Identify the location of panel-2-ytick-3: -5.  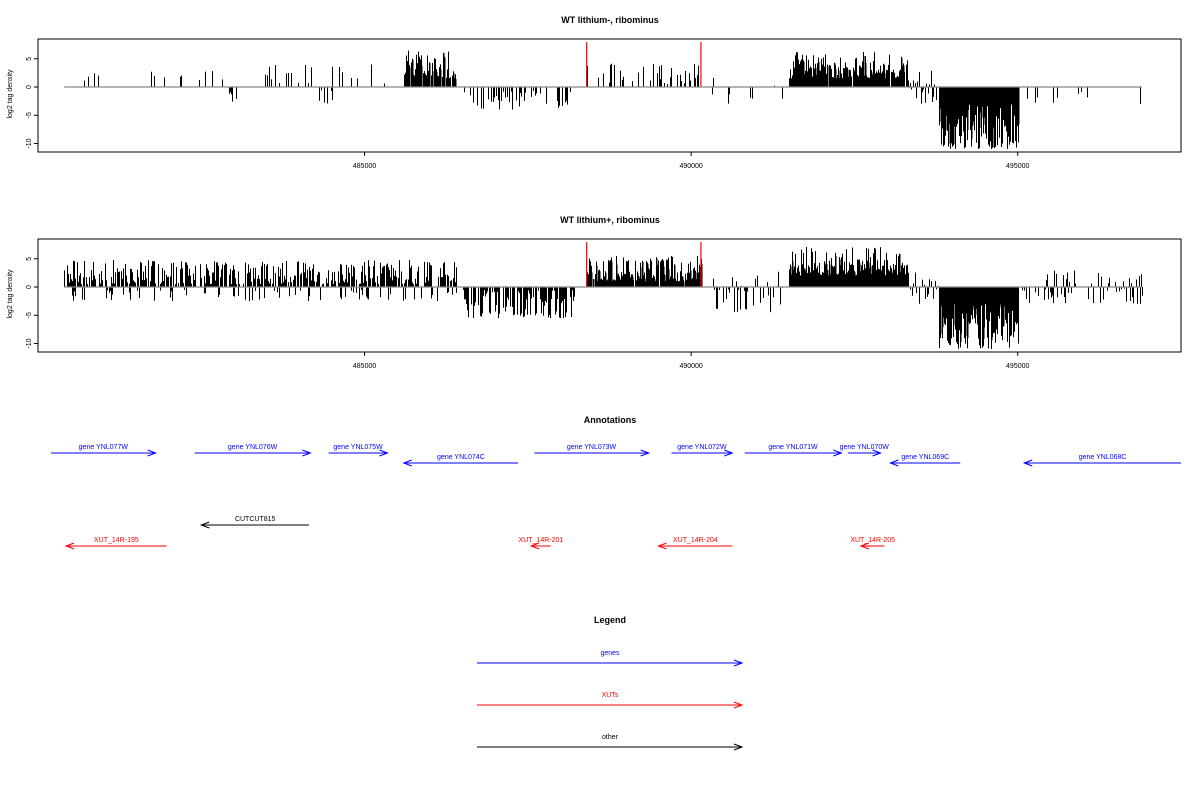
(32, 315).